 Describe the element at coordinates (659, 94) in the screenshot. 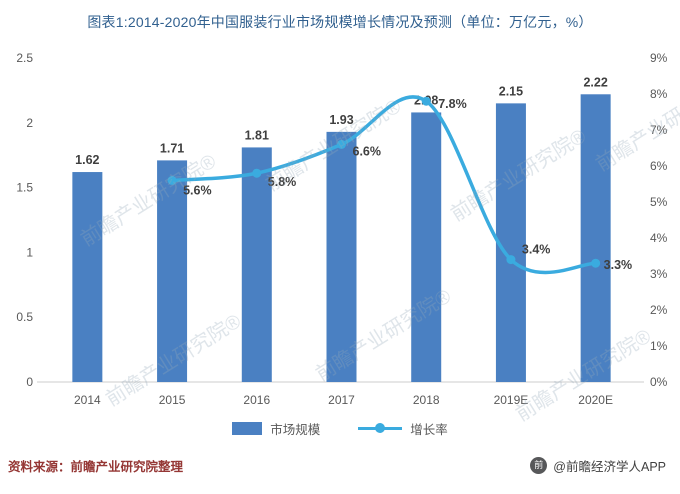

I see `svg-text: 8%` at that location.